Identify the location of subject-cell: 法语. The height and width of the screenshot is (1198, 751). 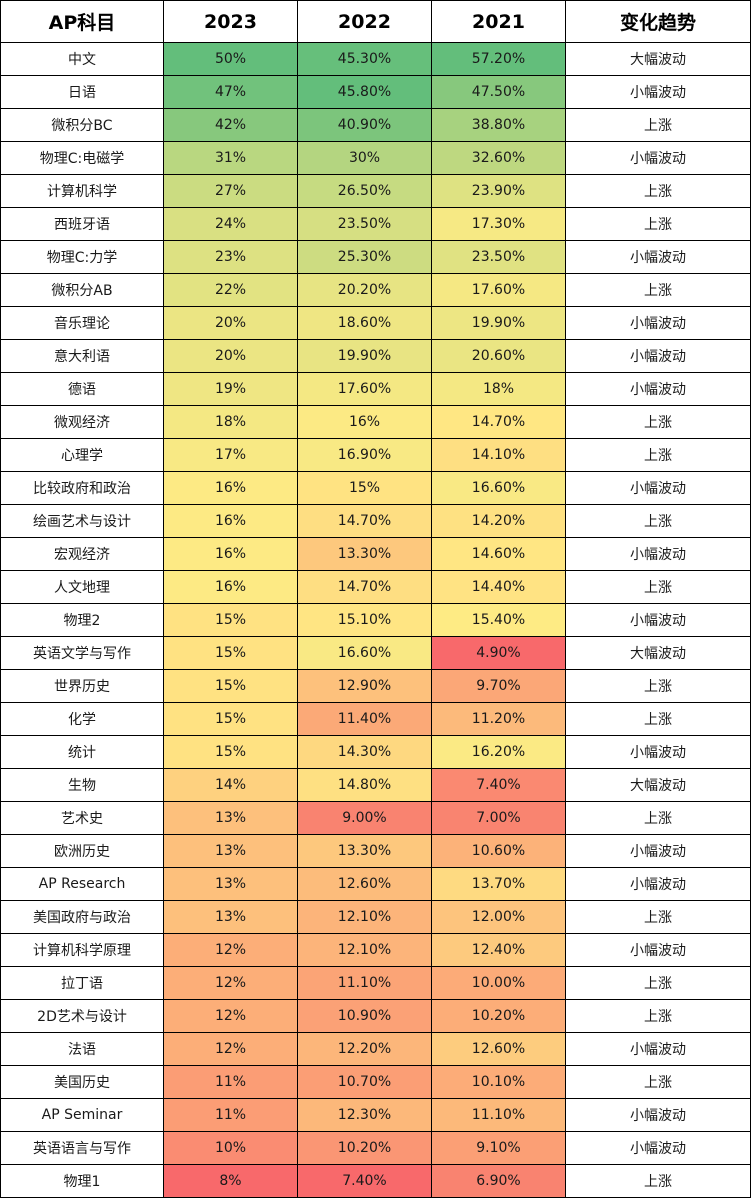
(82, 1049).